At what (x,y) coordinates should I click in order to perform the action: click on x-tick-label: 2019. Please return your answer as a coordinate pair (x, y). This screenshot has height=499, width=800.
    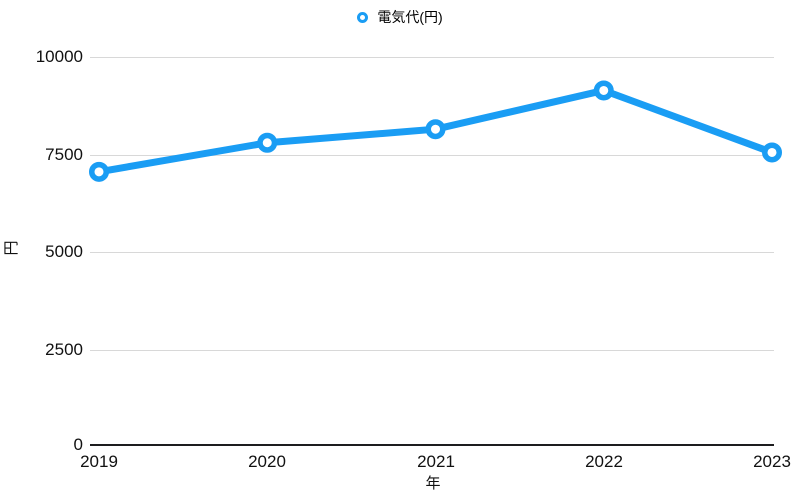
    Looking at the image, I should click on (99, 461).